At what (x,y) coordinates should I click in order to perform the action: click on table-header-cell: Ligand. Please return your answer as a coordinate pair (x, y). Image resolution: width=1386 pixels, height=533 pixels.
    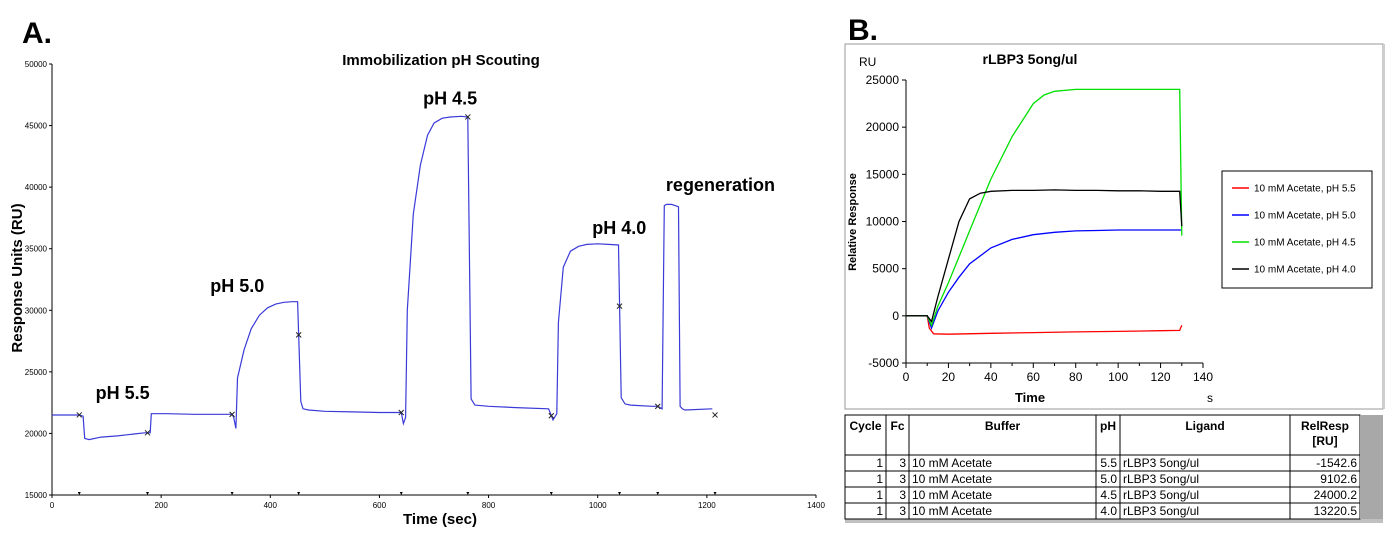
    Looking at the image, I should click on (1204, 426).